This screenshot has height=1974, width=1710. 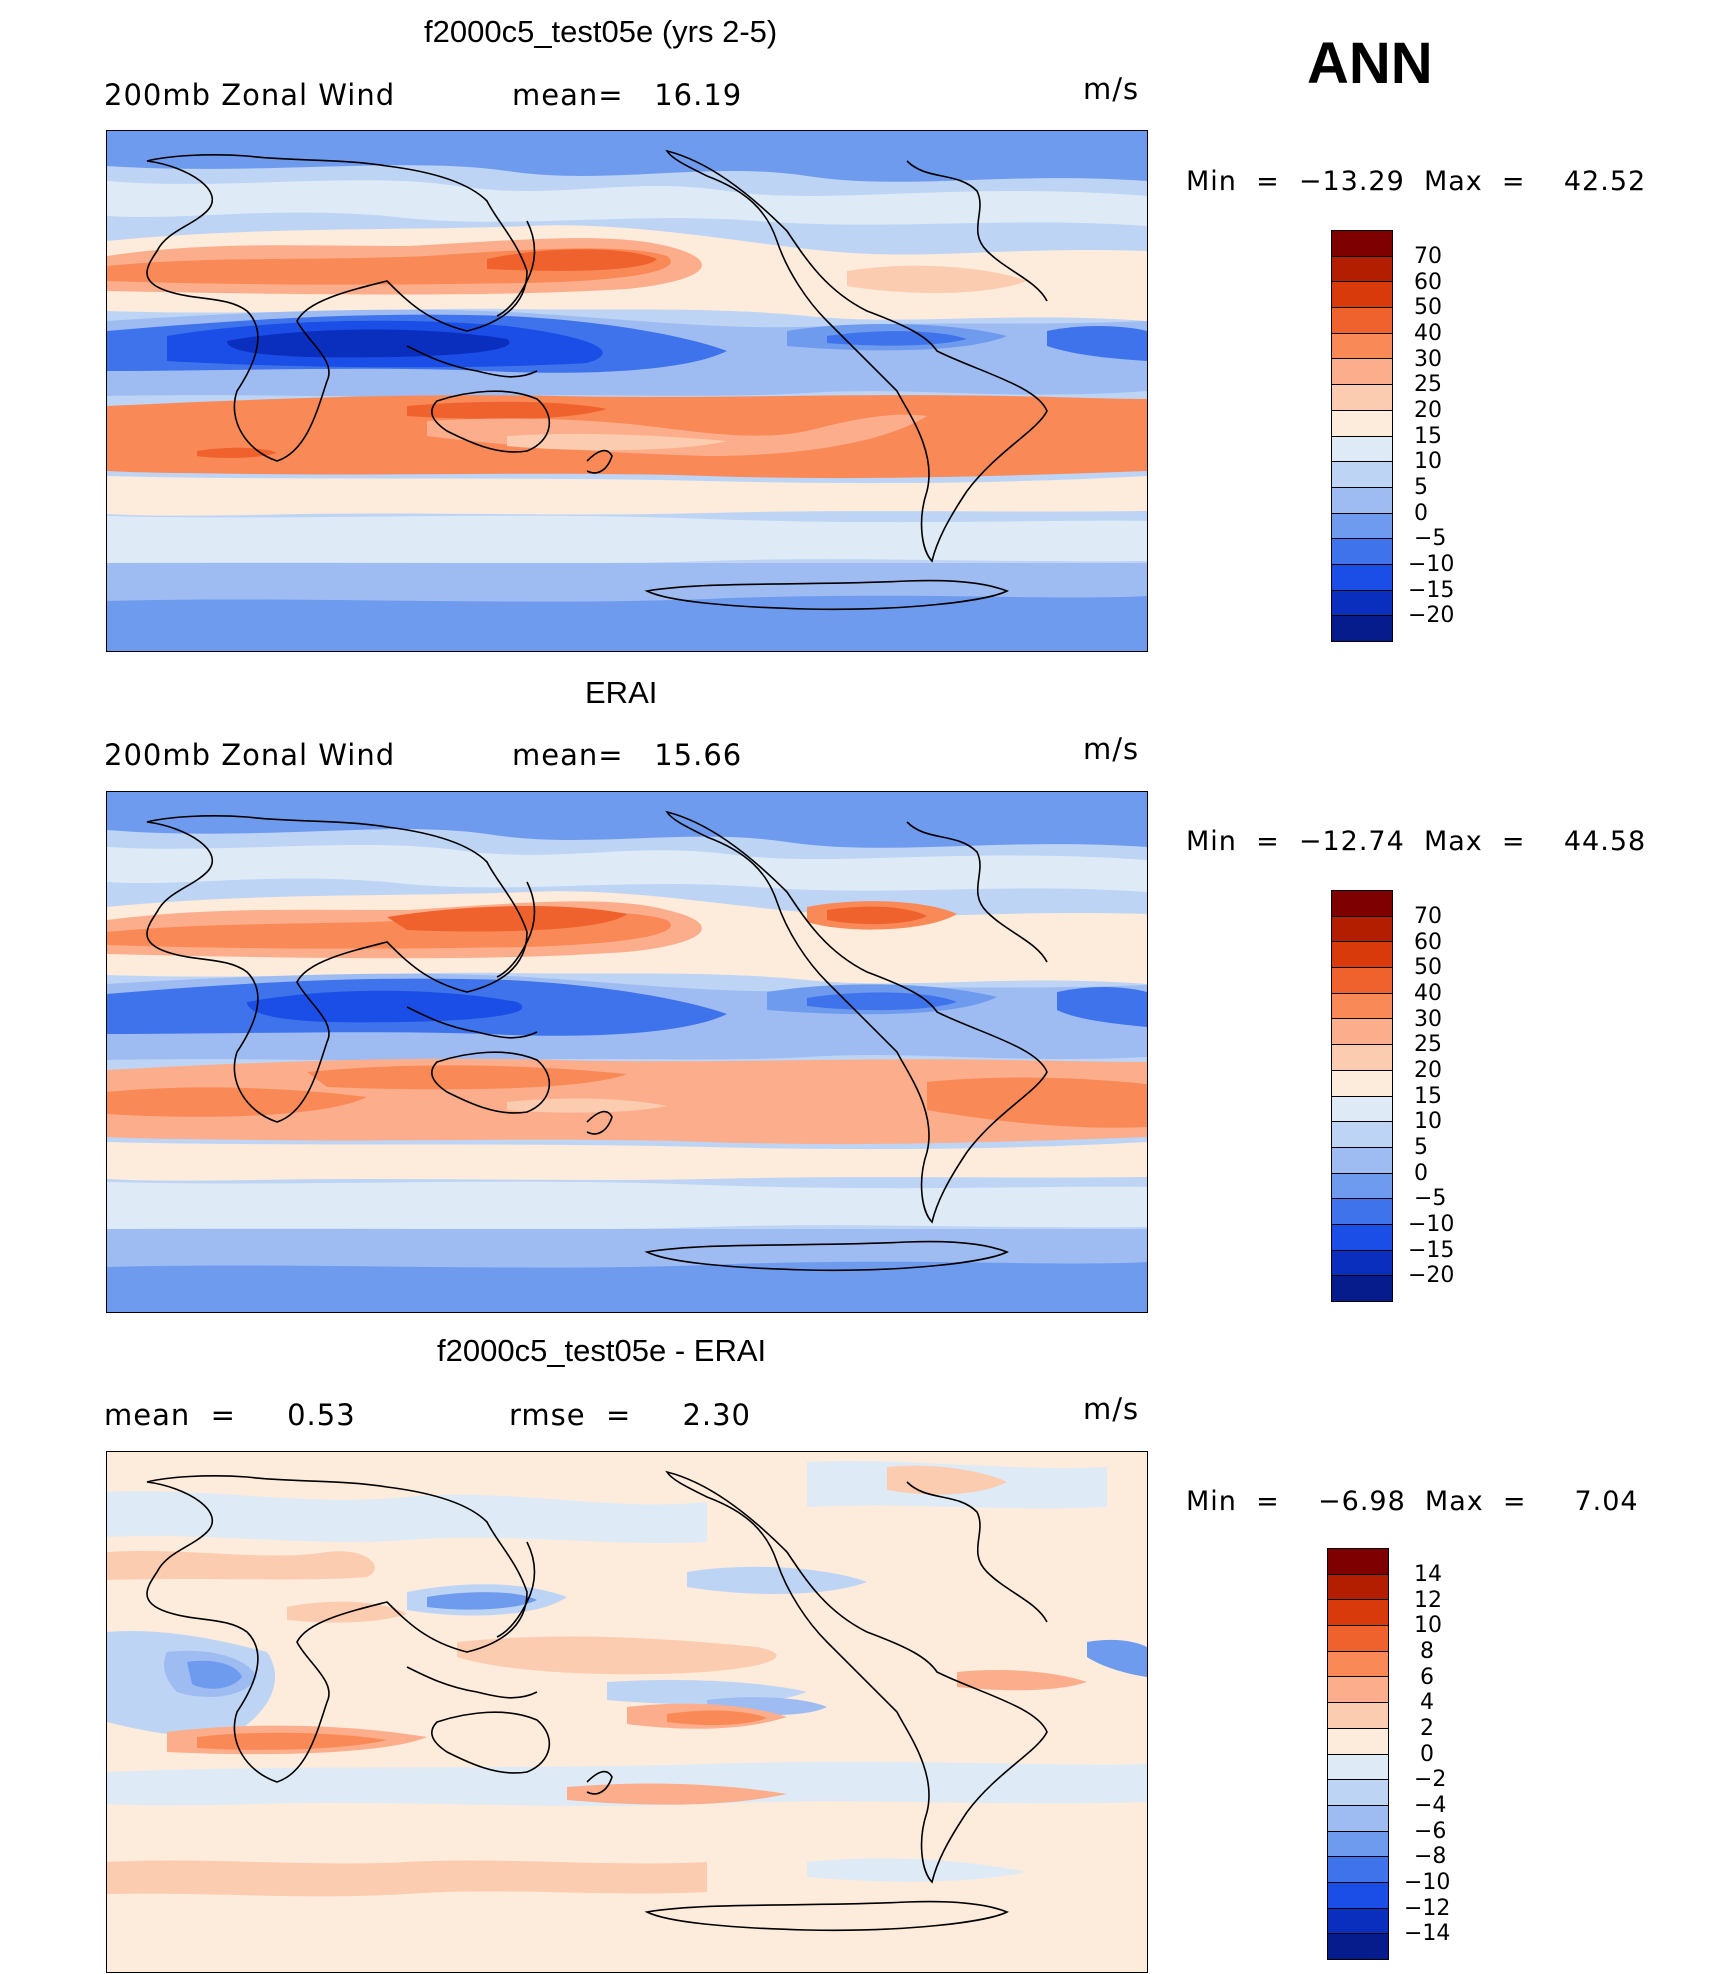 What do you see at coordinates (1428, 942) in the screenshot?
I see `panel2-colorbar-label: 60` at bounding box center [1428, 942].